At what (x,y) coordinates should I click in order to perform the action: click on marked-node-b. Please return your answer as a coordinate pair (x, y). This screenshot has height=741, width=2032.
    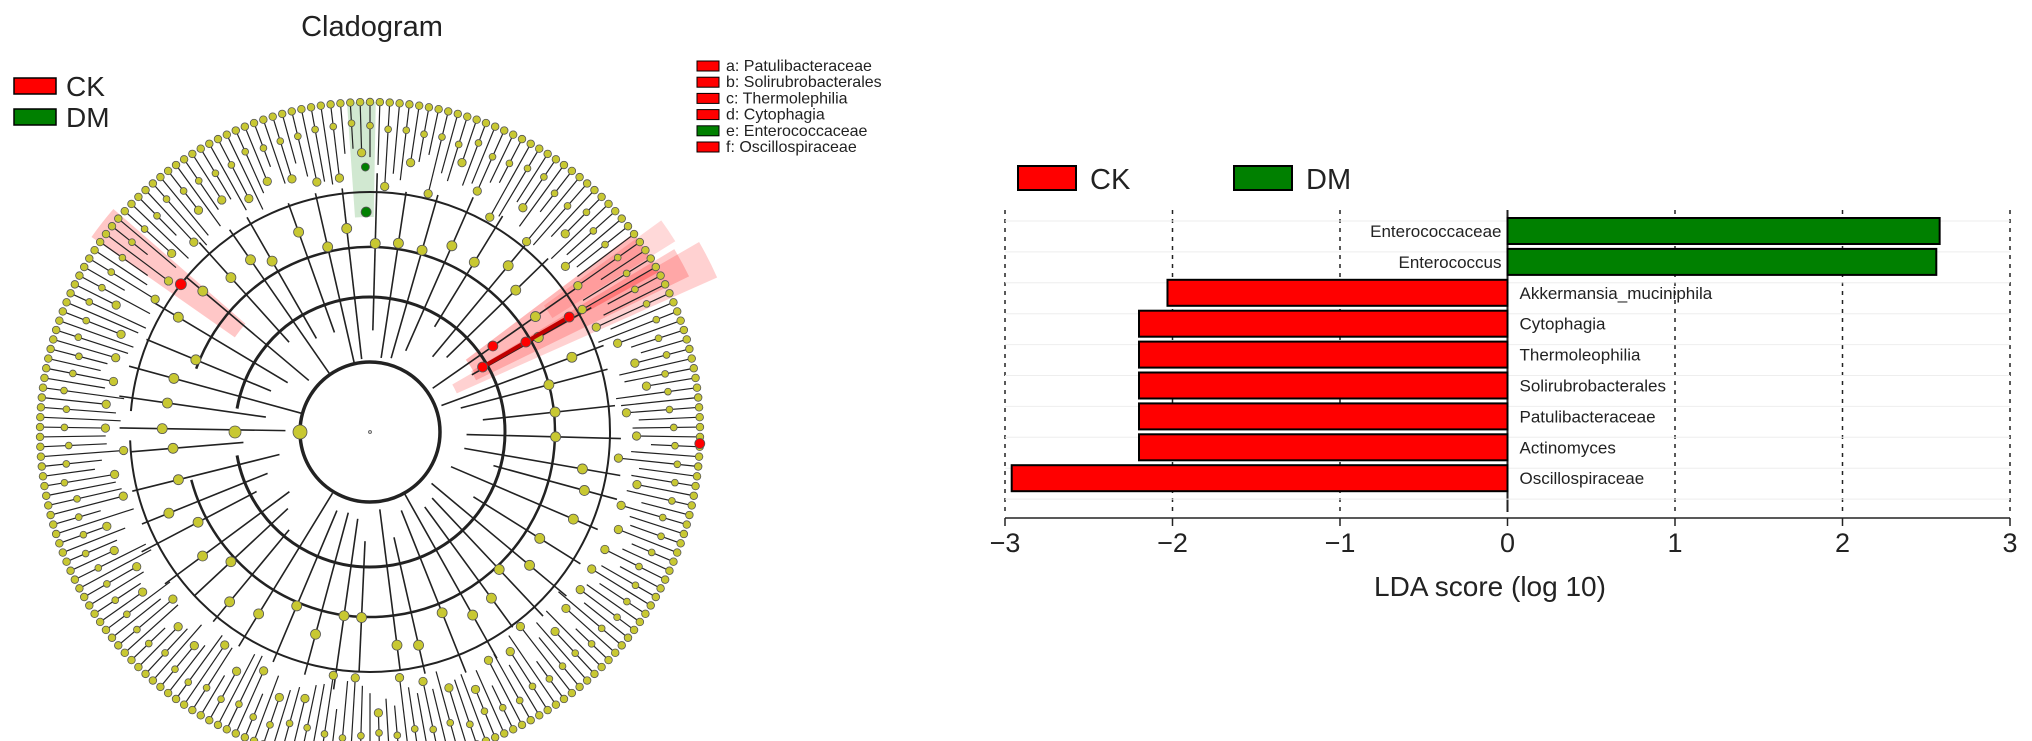
    Looking at the image, I should click on (526, 342).